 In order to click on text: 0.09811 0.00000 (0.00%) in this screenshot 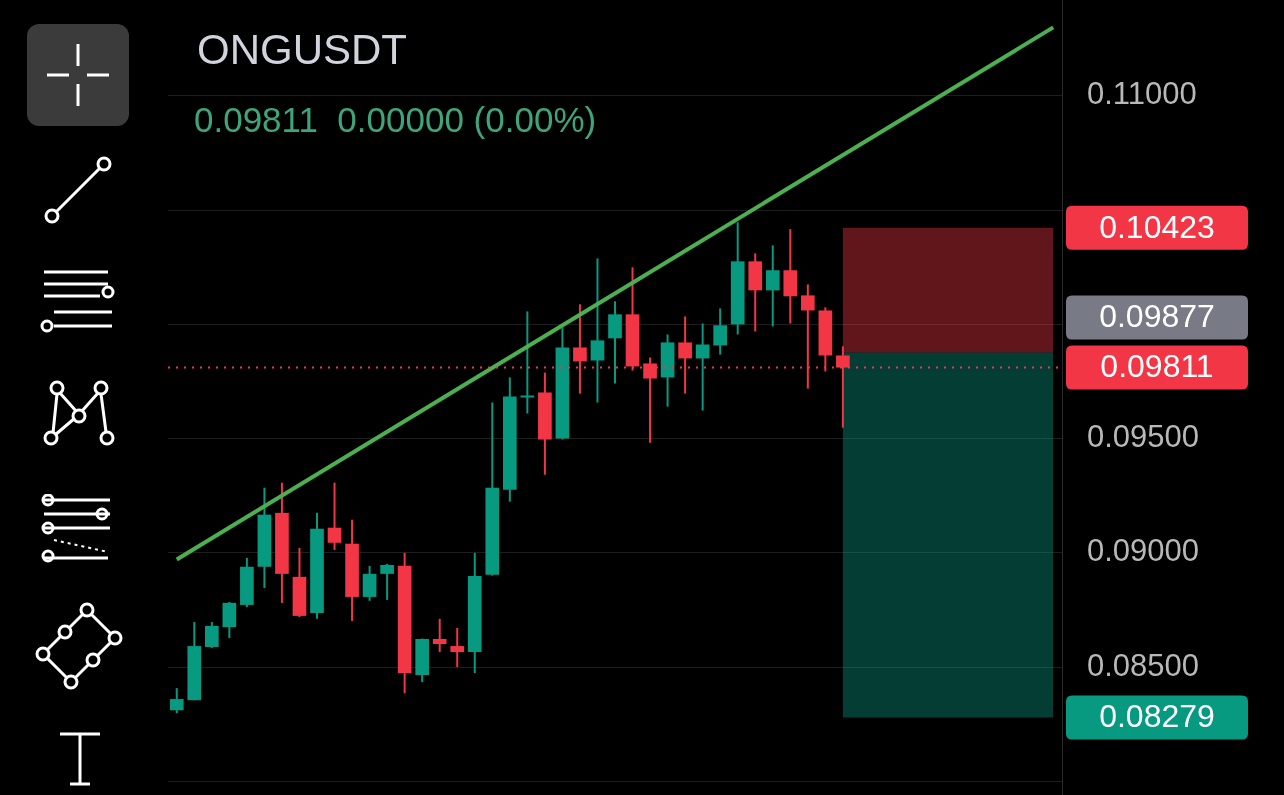, I will do `click(395, 120)`.